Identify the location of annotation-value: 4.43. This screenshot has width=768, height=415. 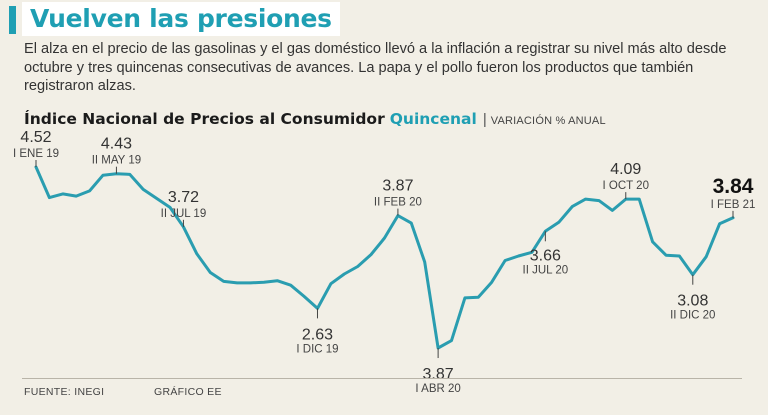
(116, 144).